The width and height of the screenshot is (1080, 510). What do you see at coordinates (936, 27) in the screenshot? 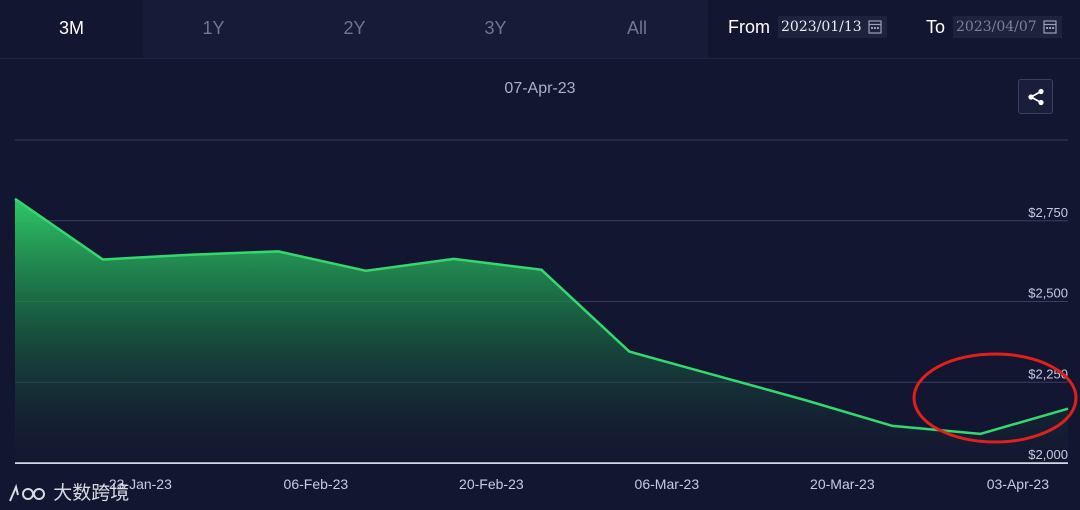
I see `to-label: To` at bounding box center [936, 27].